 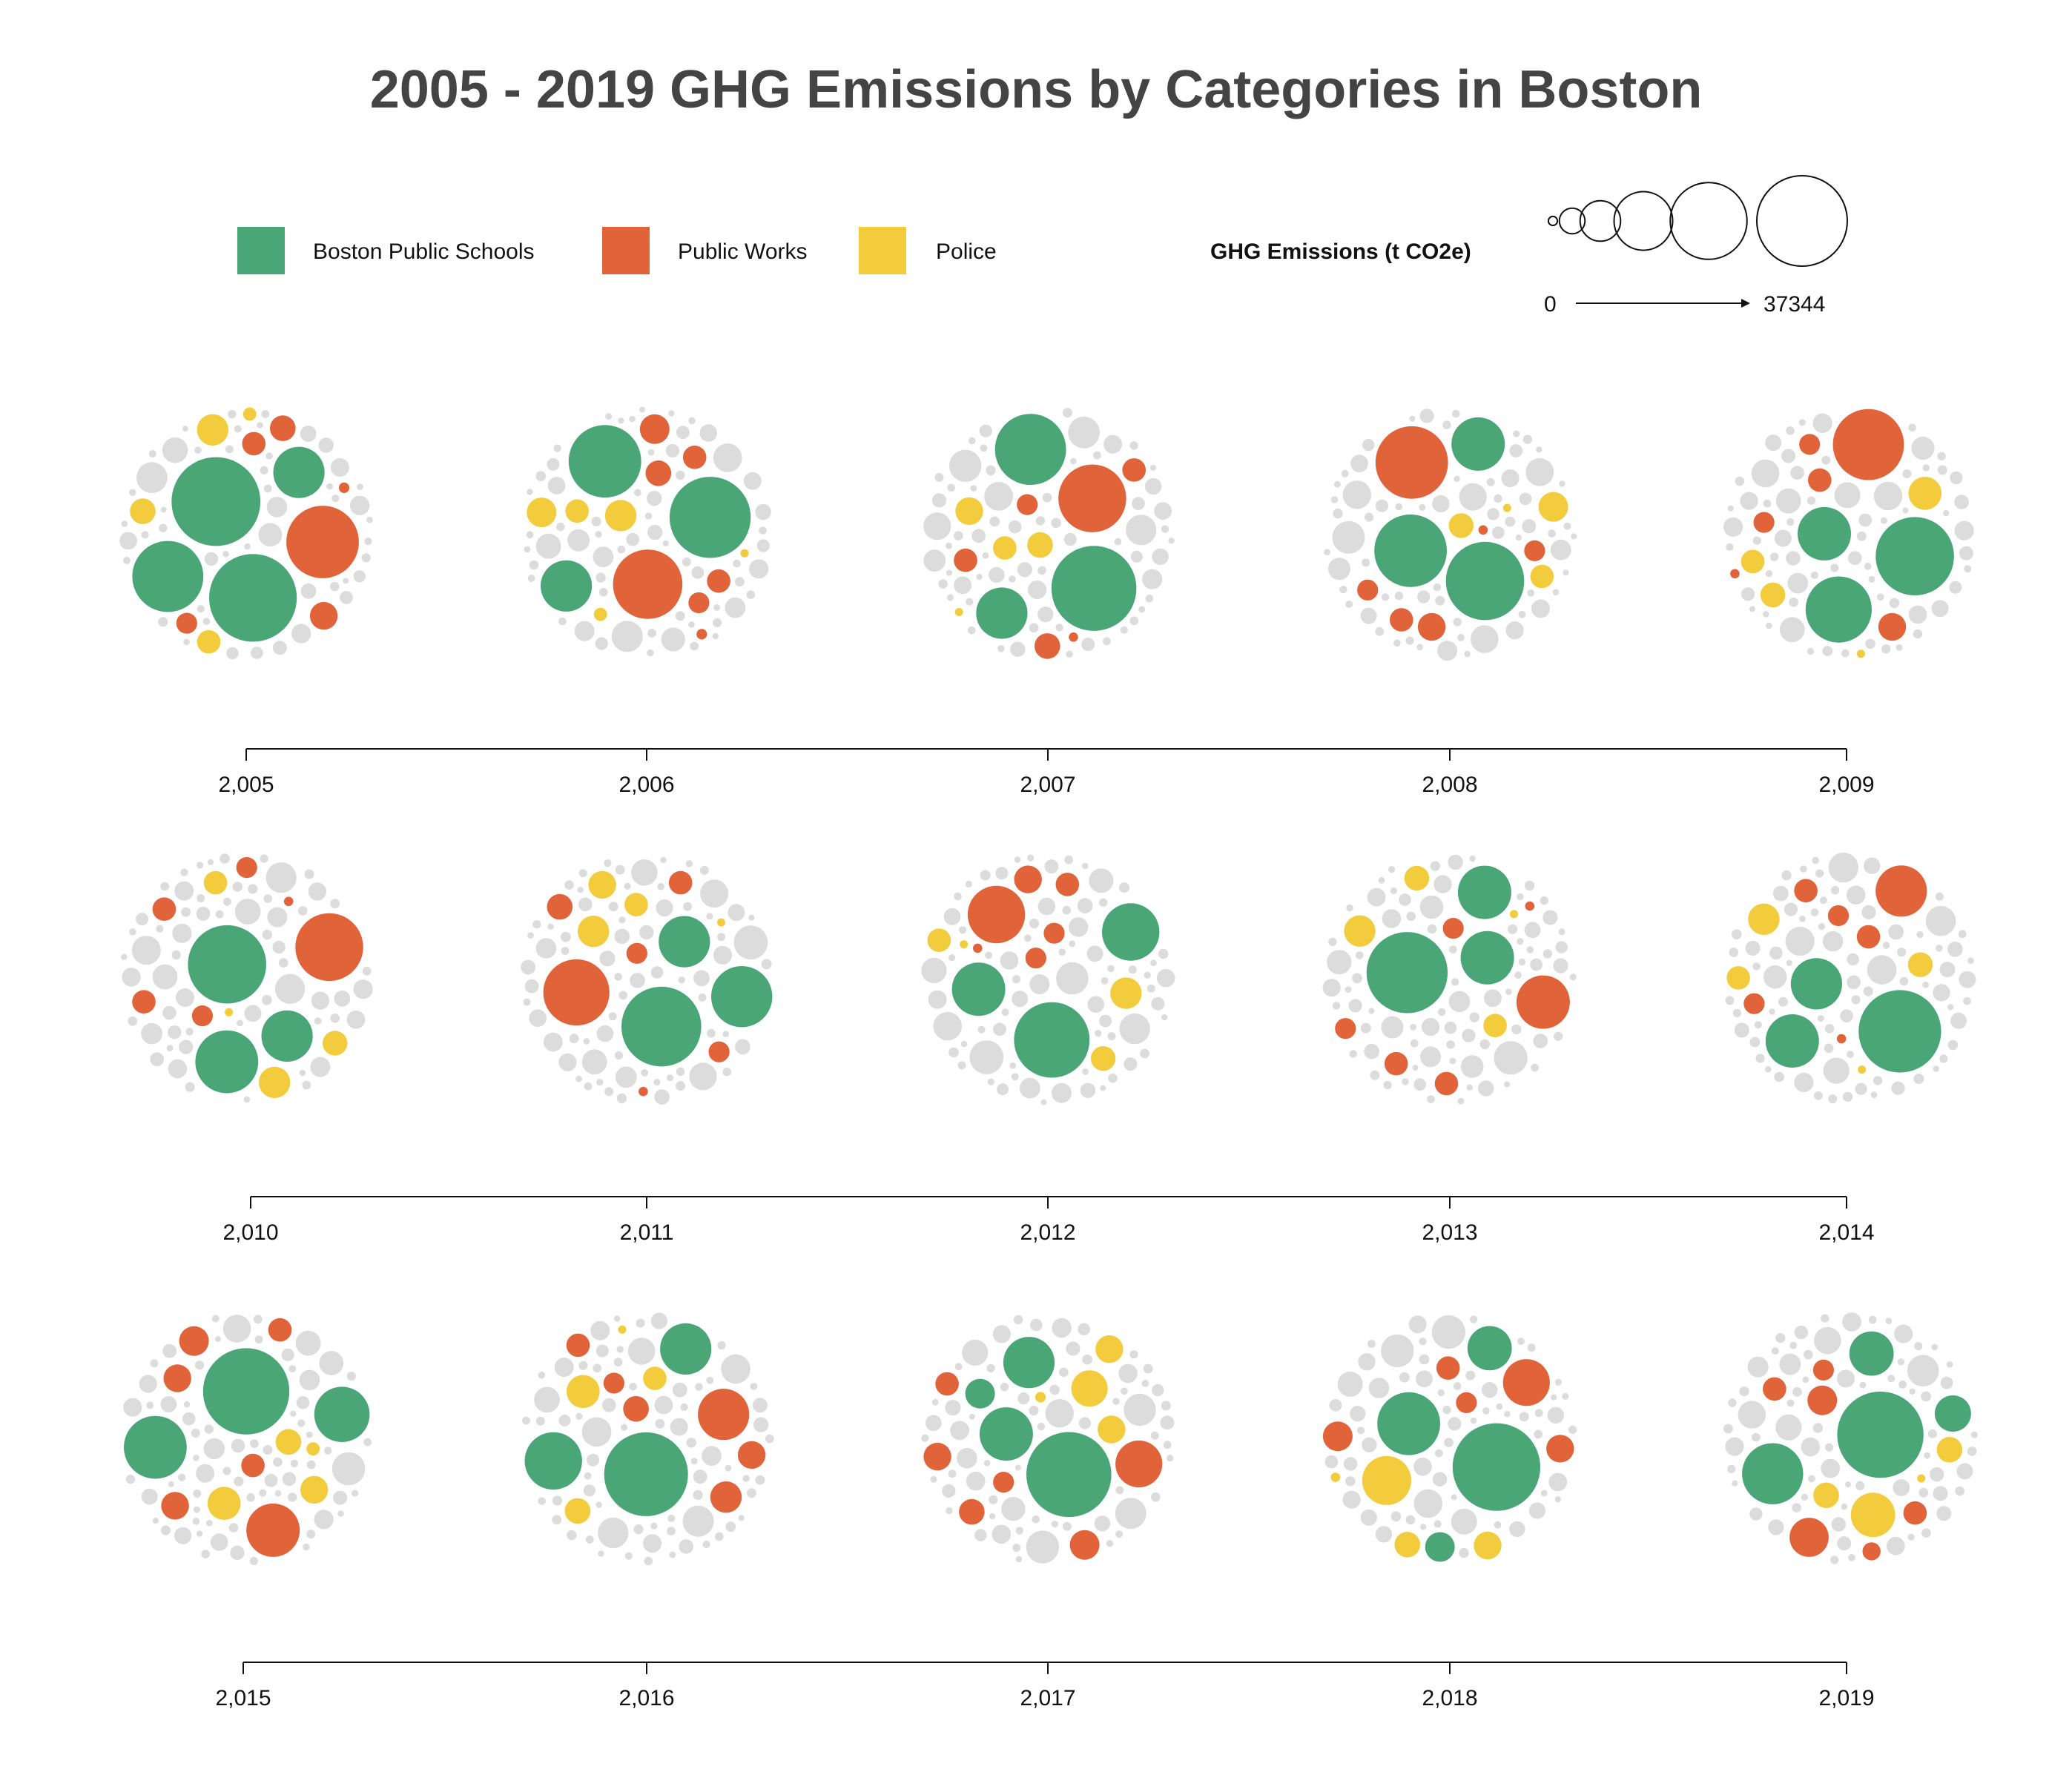 I want to click on axis-tick-label: 2,010, so click(x=250, y=1232).